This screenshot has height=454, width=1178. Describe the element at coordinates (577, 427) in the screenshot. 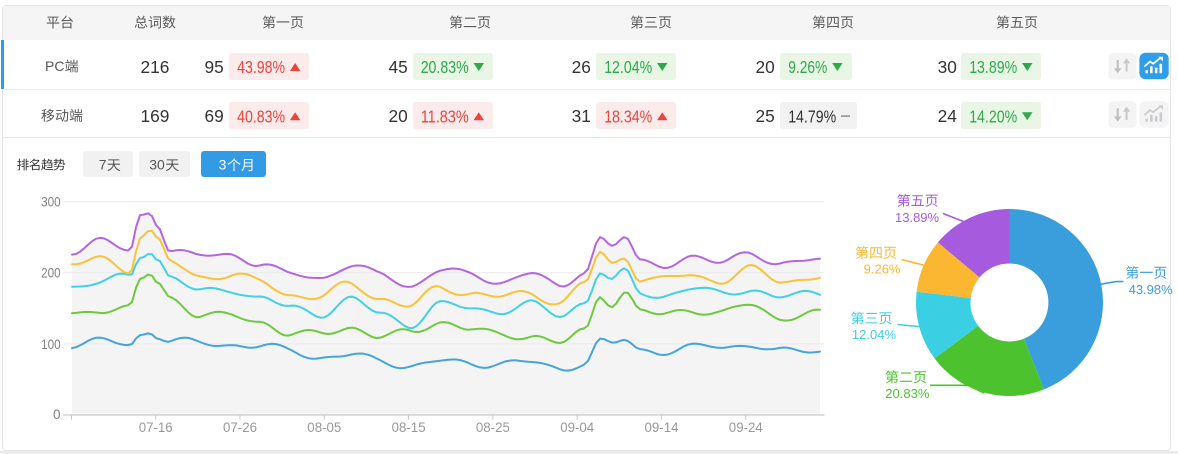

I see `svg-text: 09-04` at that location.